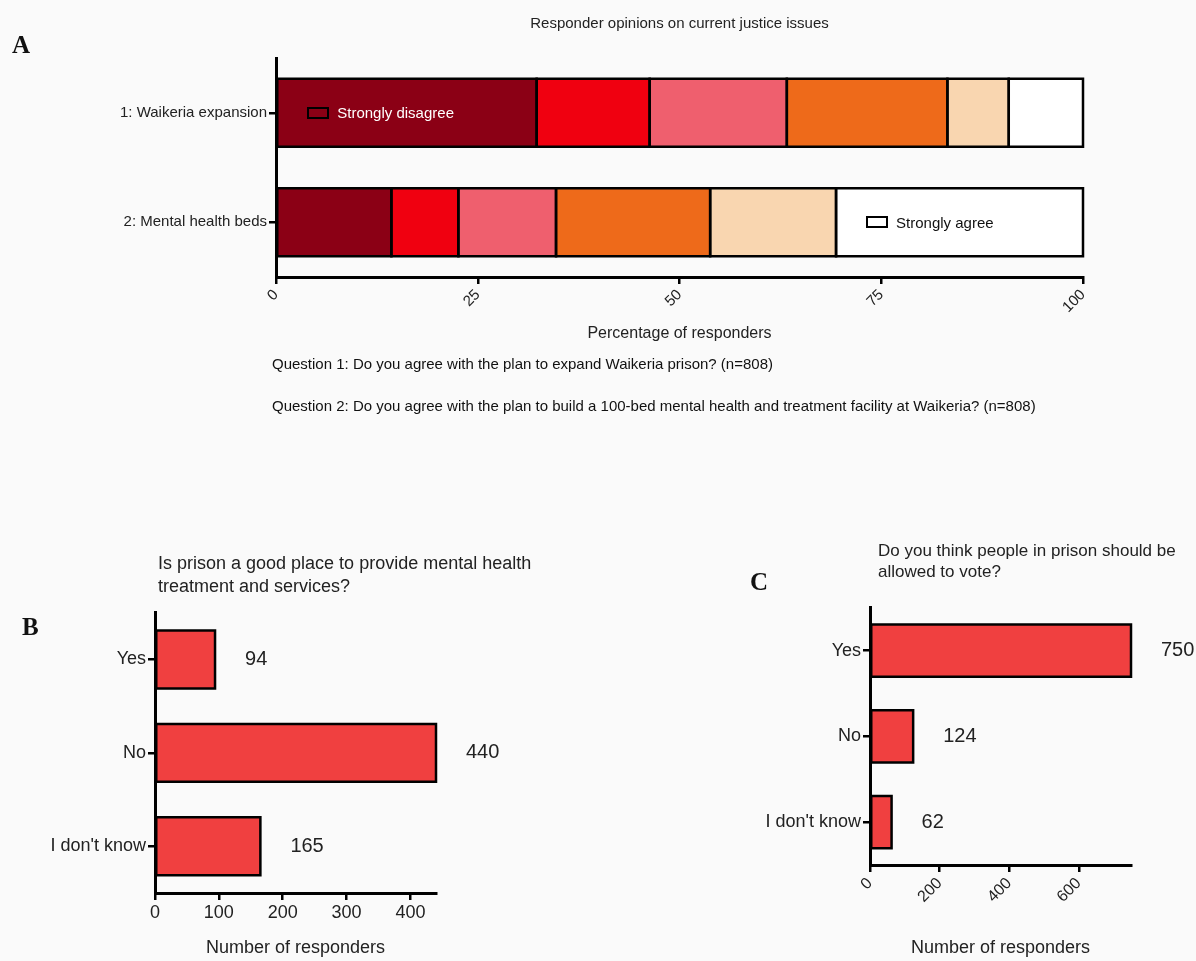  I want to click on chart-title: Responder opinions on current justice issues, so click(679, 23).